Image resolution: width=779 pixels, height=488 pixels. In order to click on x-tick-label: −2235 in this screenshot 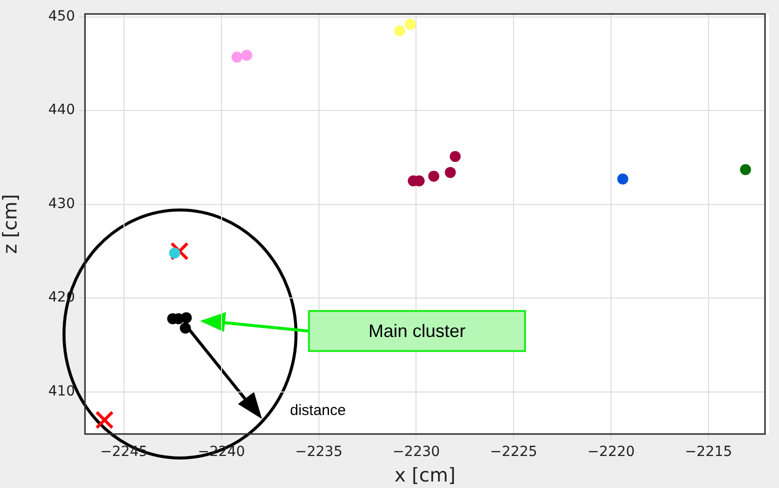, I will do `click(318, 452)`.